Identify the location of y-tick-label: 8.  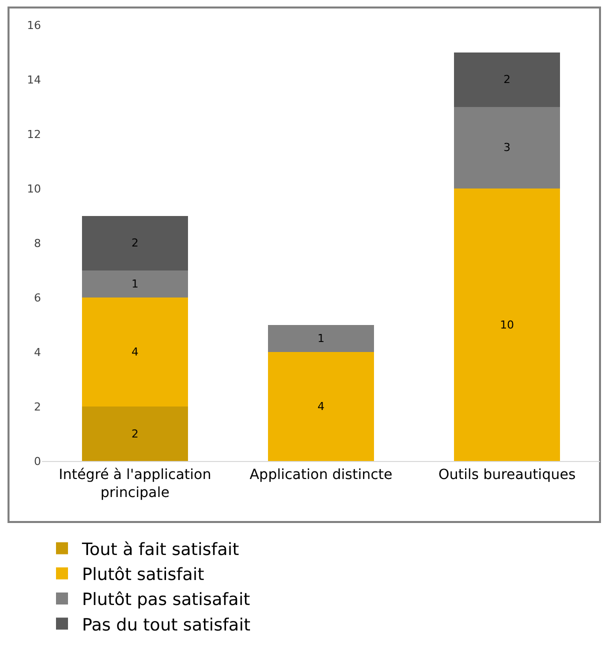
(37, 243).